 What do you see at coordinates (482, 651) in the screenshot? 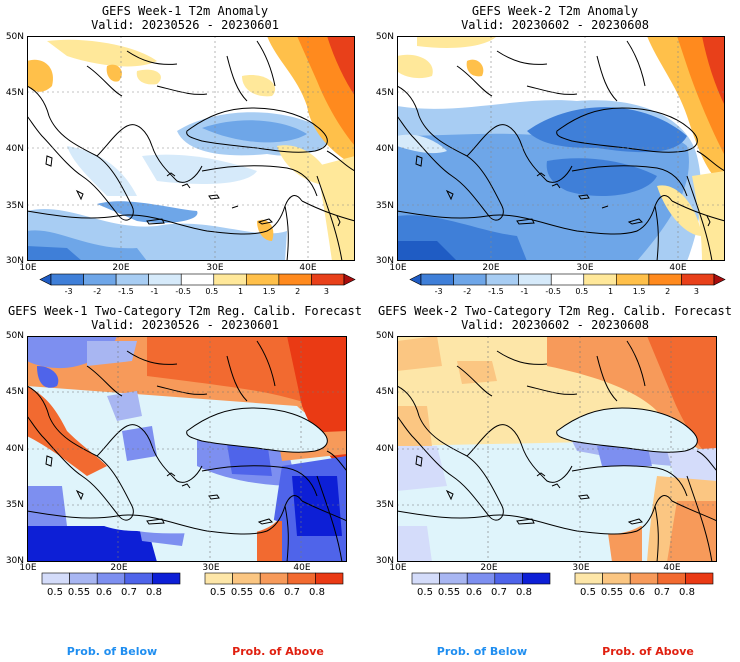
I see `footer-prob-below: Prob. of Below` at bounding box center [482, 651].